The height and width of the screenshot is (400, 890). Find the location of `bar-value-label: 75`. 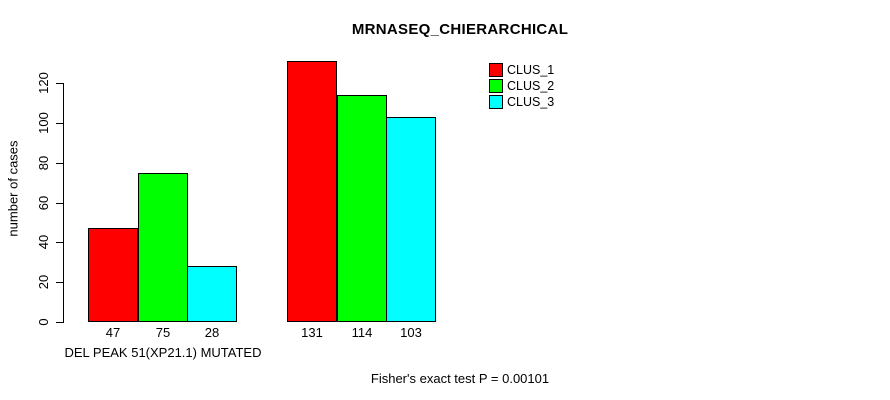

bar-value-label: 75 is located at coordinates (163, 332).